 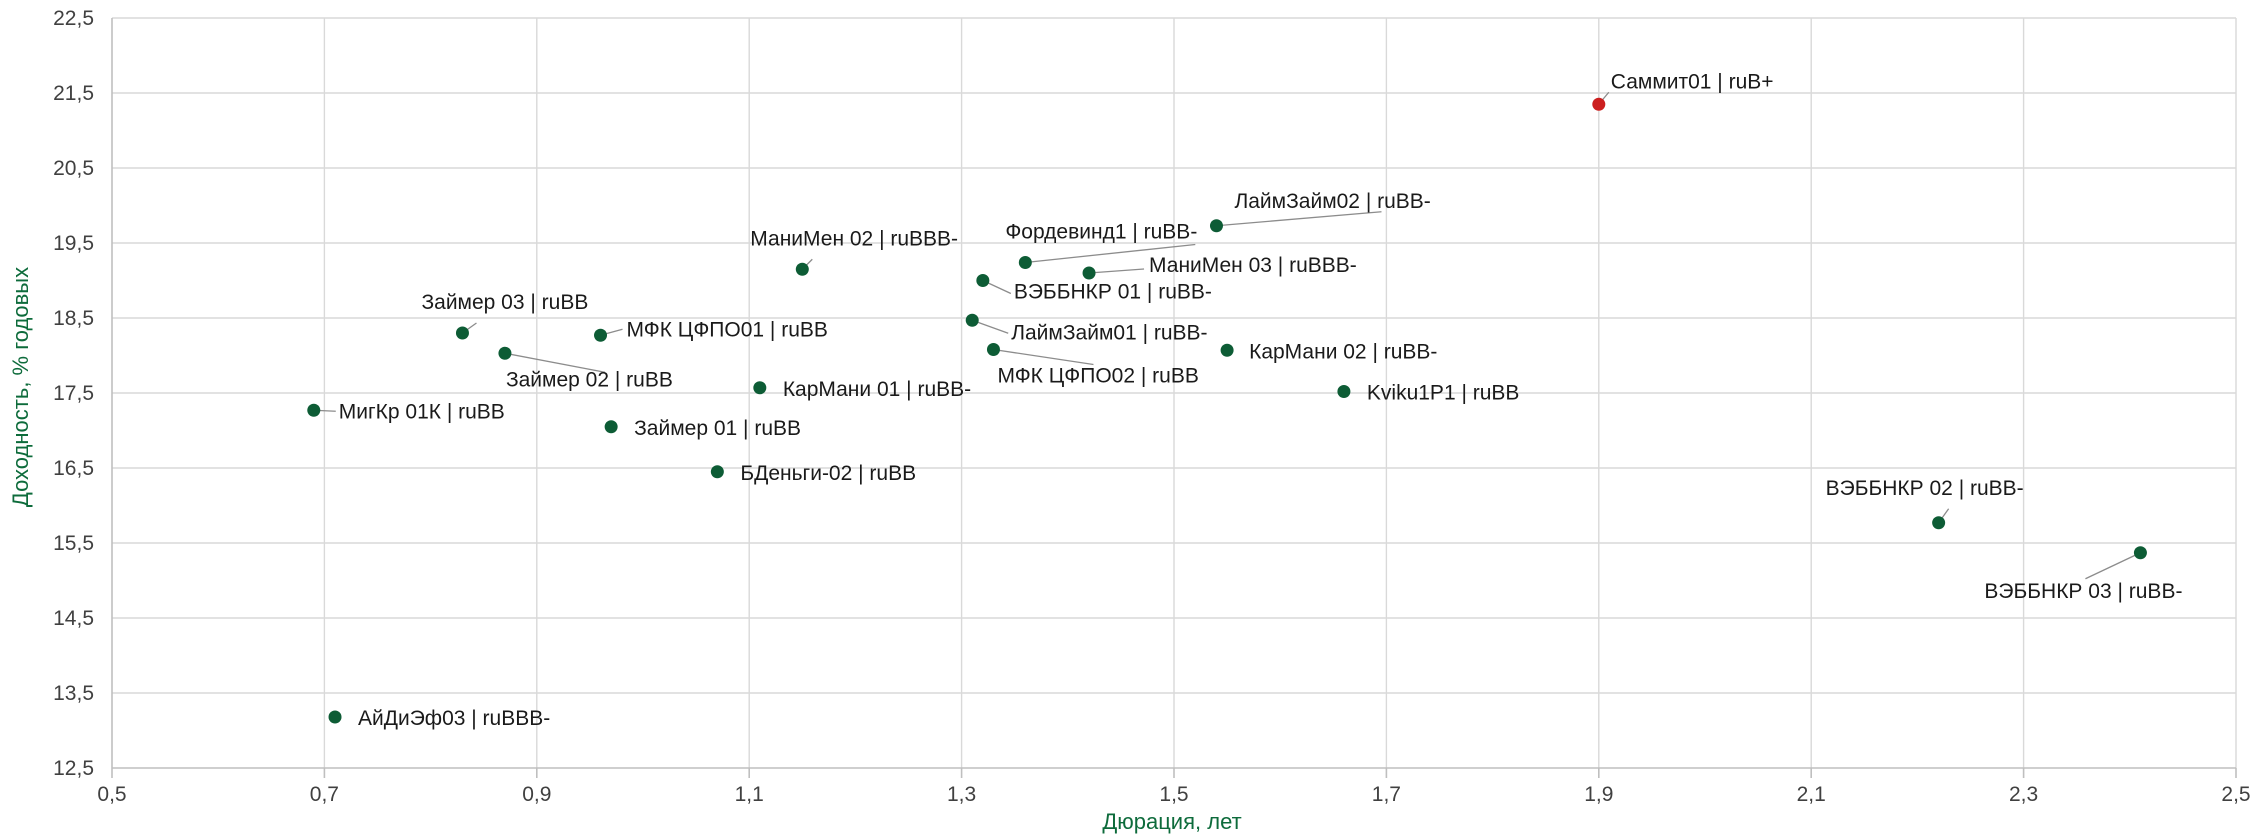 I want to click on x-tick-label: 1,1, so click(x=749, y=794).